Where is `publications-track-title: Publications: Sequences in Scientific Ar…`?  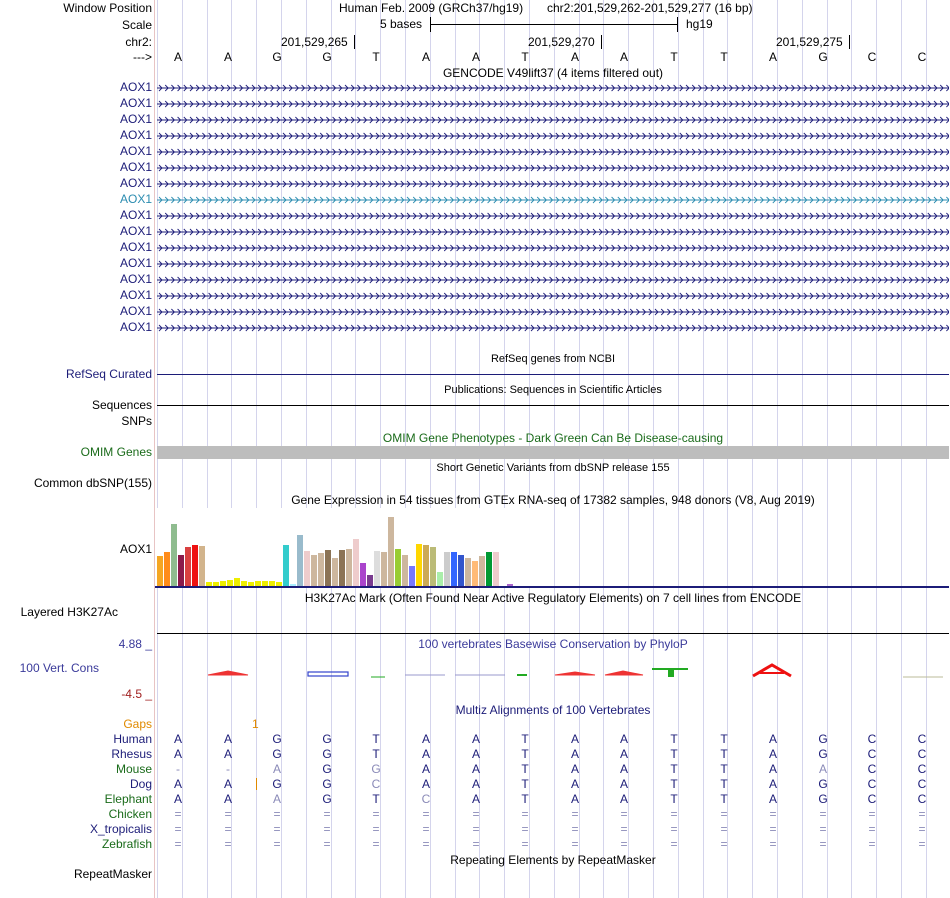 publications-track-title: Publications: Sequences in Scientific Ar… is located at coordinates (553, 390).